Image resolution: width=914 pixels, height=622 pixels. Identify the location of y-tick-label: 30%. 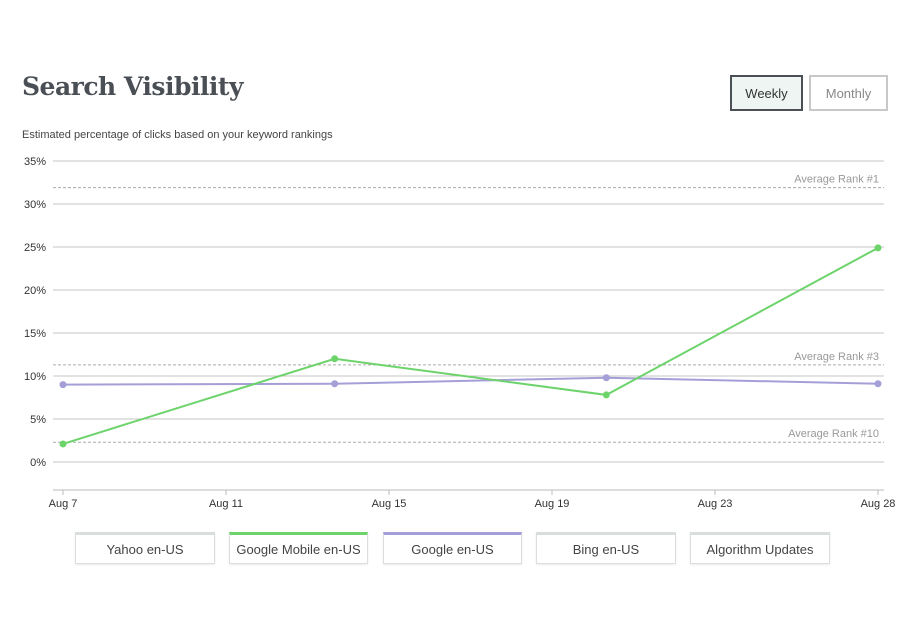
(35, 205).